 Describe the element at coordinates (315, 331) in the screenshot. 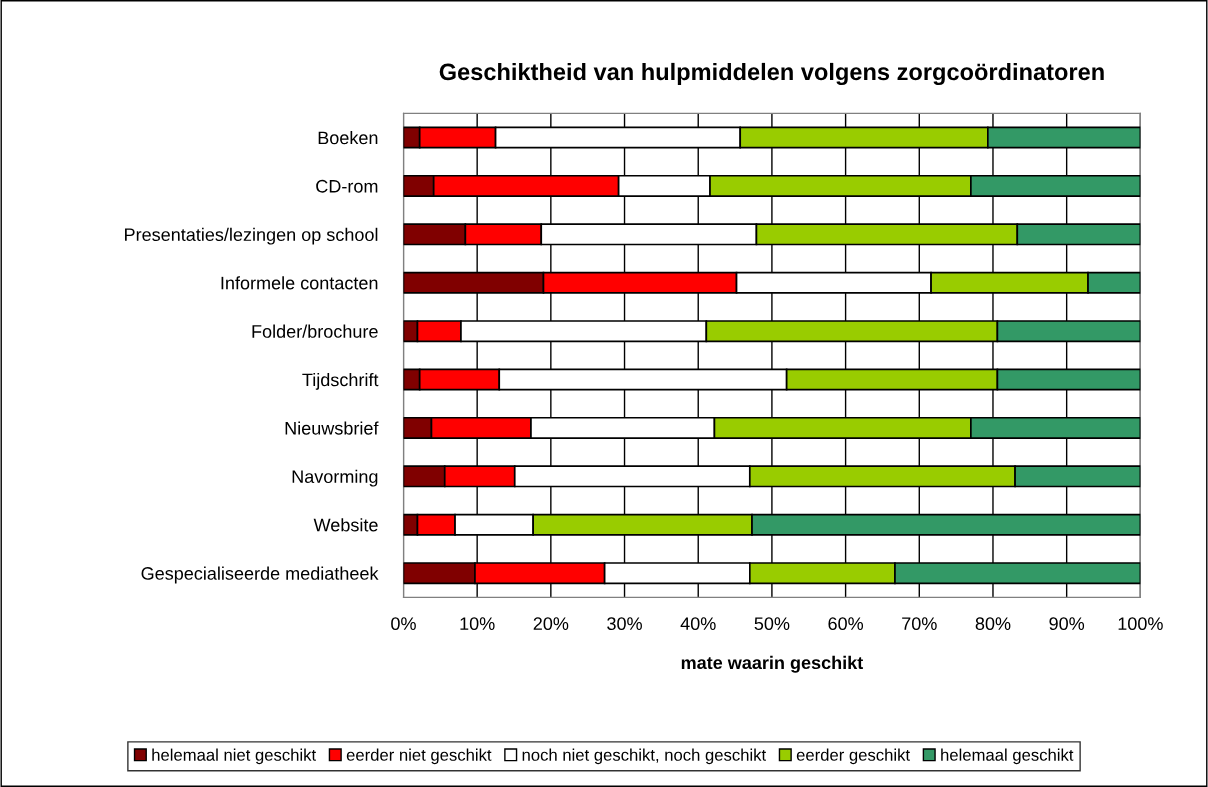

I see `y-tick-label: Folder/brochure` at that location.